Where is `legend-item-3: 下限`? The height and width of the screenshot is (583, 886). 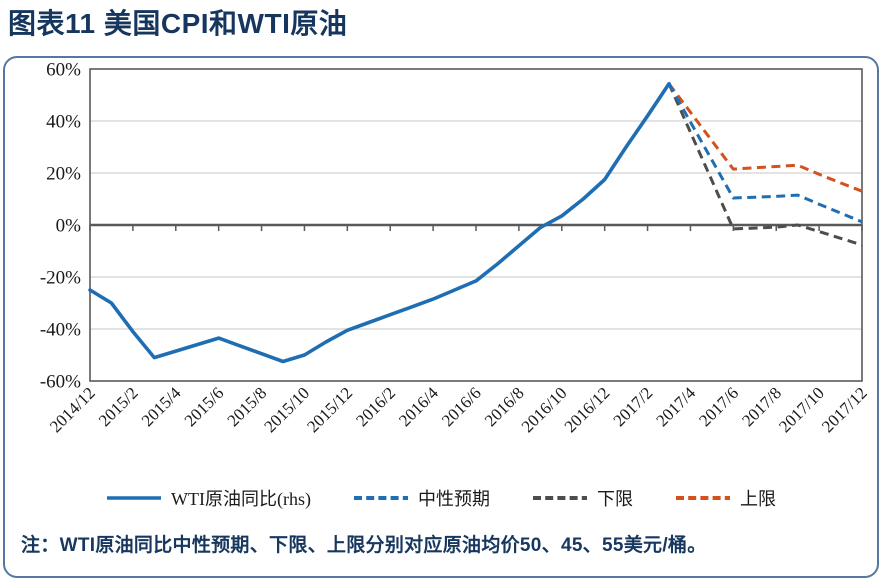
legend-item-3: 下限 is located at coordinates (582, 498).